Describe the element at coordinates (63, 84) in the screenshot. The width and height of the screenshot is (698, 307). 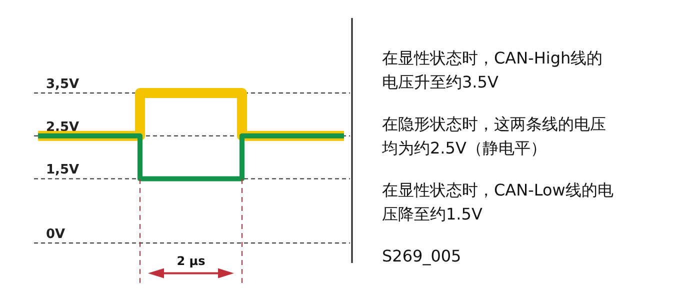
I see `y-tick-label: 3,5V` at that location.